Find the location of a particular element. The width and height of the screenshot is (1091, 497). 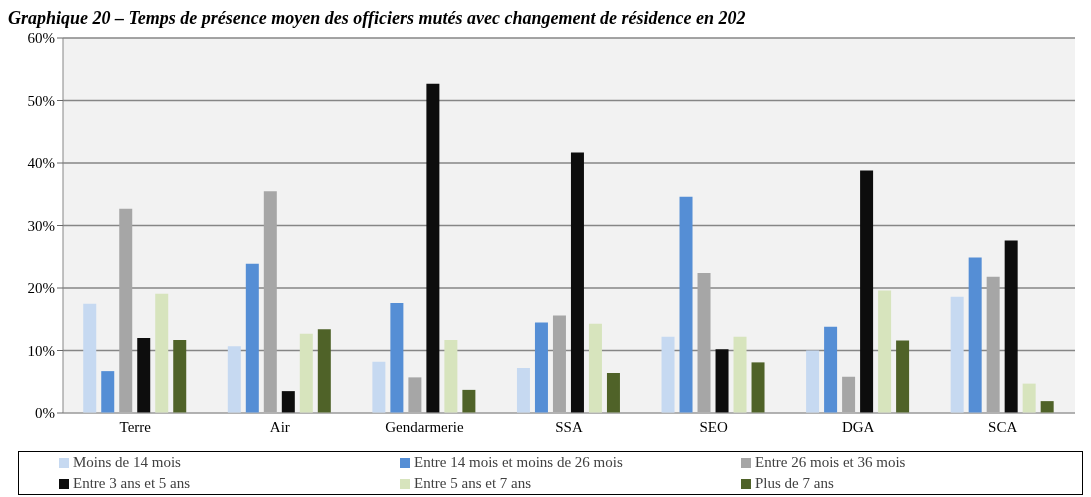

x-tick-label: SEO is located at coordinates (713, 426).